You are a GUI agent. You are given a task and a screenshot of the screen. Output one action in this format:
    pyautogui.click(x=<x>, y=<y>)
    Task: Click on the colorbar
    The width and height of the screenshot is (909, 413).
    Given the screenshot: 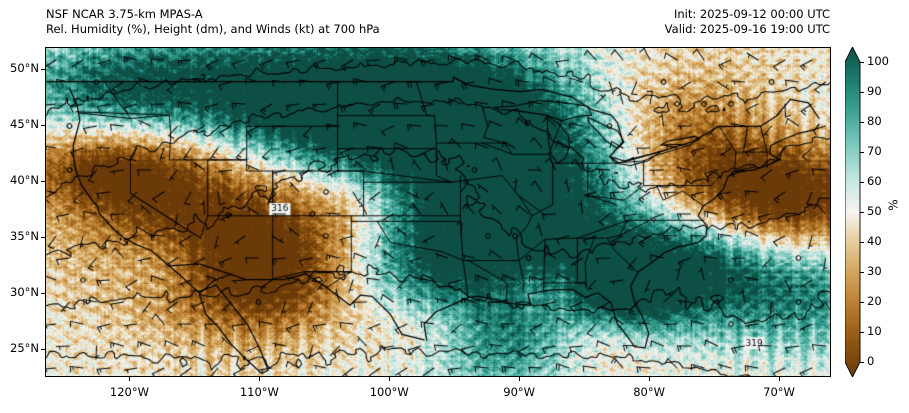 What is the action you would take?
    pyautogui.click(x=853, y=212)
    